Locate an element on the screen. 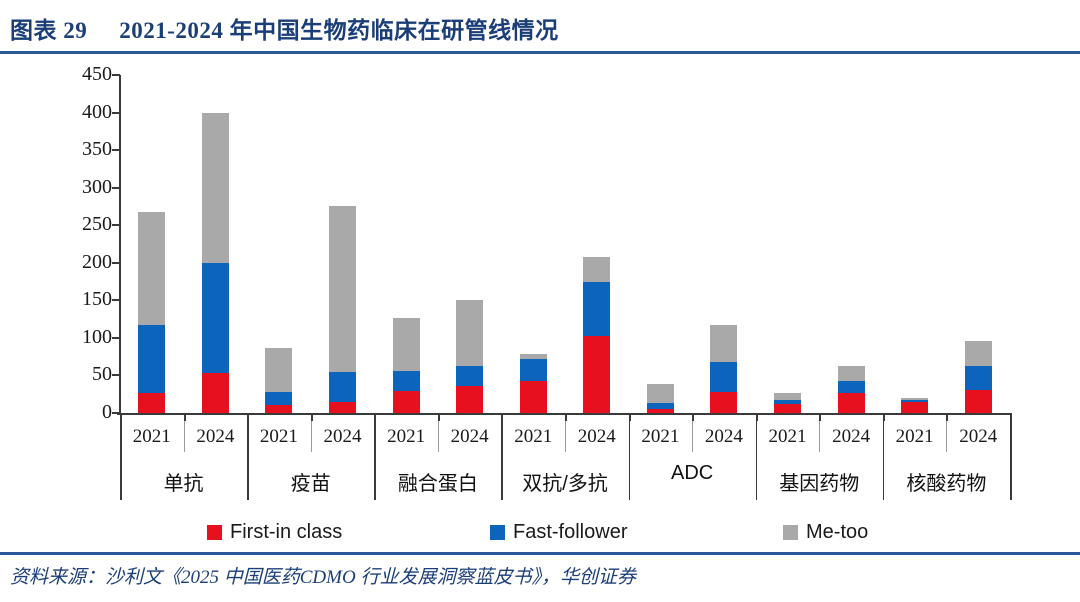 The height and width of the screenshot is (602, 1080). x-axis-line is located at coordinates (564, 414).